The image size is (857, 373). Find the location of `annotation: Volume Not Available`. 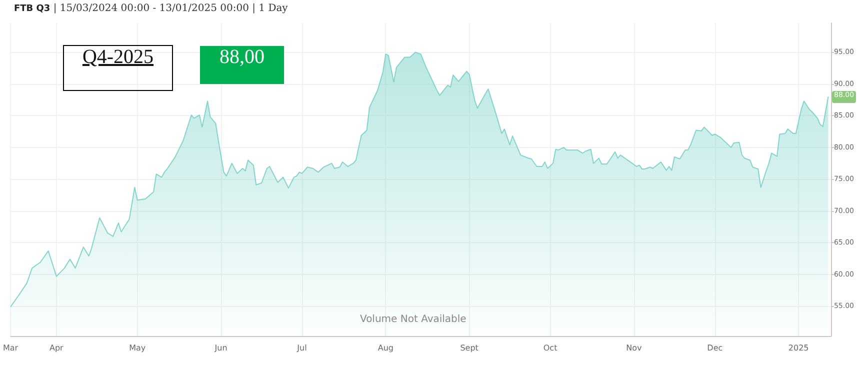

annotation: Volume Not Available is located at coordinates (413, 319).